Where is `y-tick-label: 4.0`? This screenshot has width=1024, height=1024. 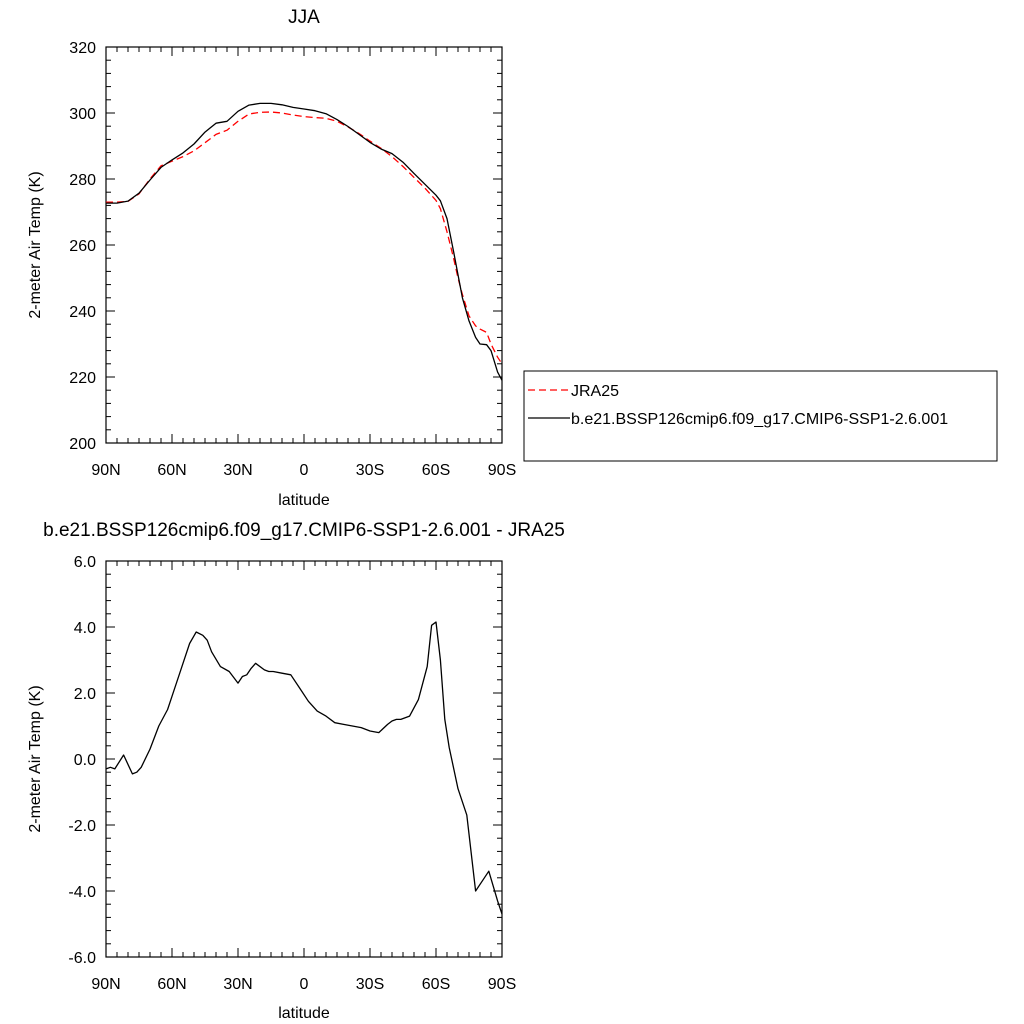
y-tick-label: 4.0 is located at coordinates (85, 628).